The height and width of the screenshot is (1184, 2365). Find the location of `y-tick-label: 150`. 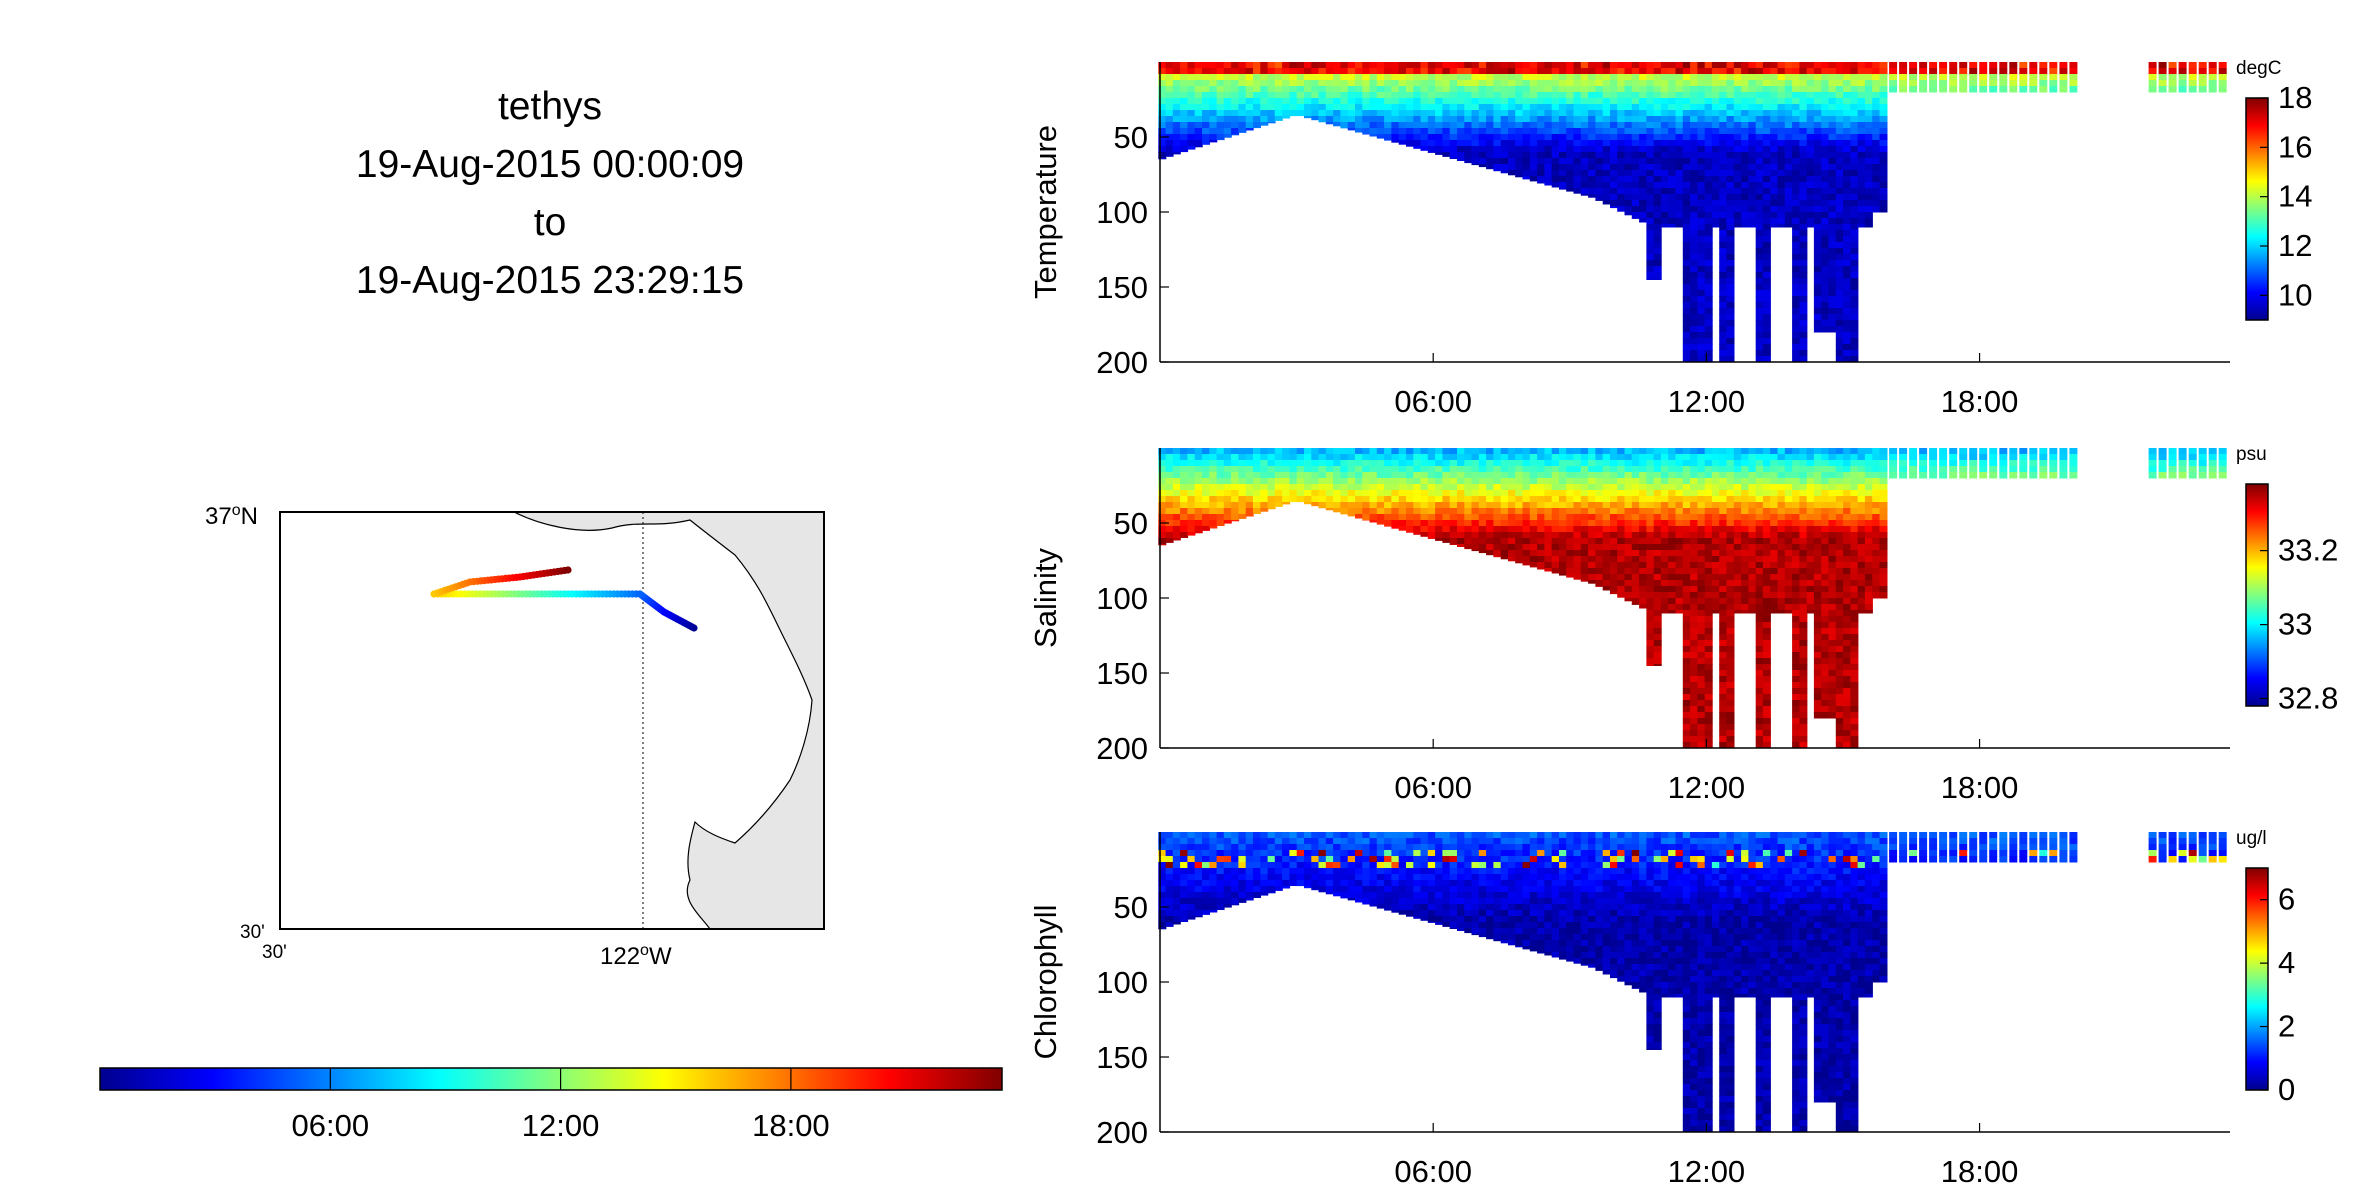

y-tick-label: 150 is located at coordinates (1122, 287).